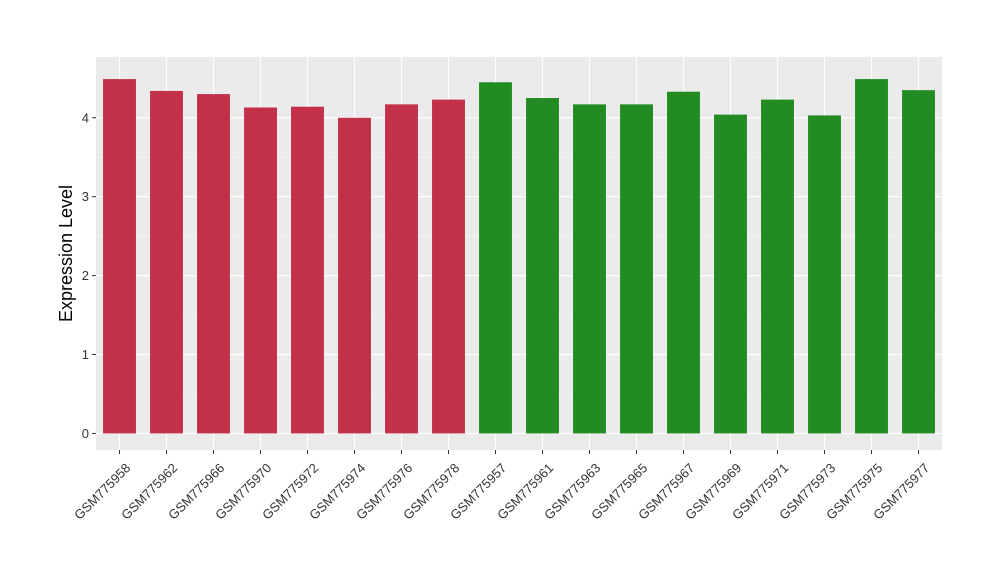 The width and height of the screenshot is (1000, 580). I want to click on y-tick-label: 1, so click(85, 354).